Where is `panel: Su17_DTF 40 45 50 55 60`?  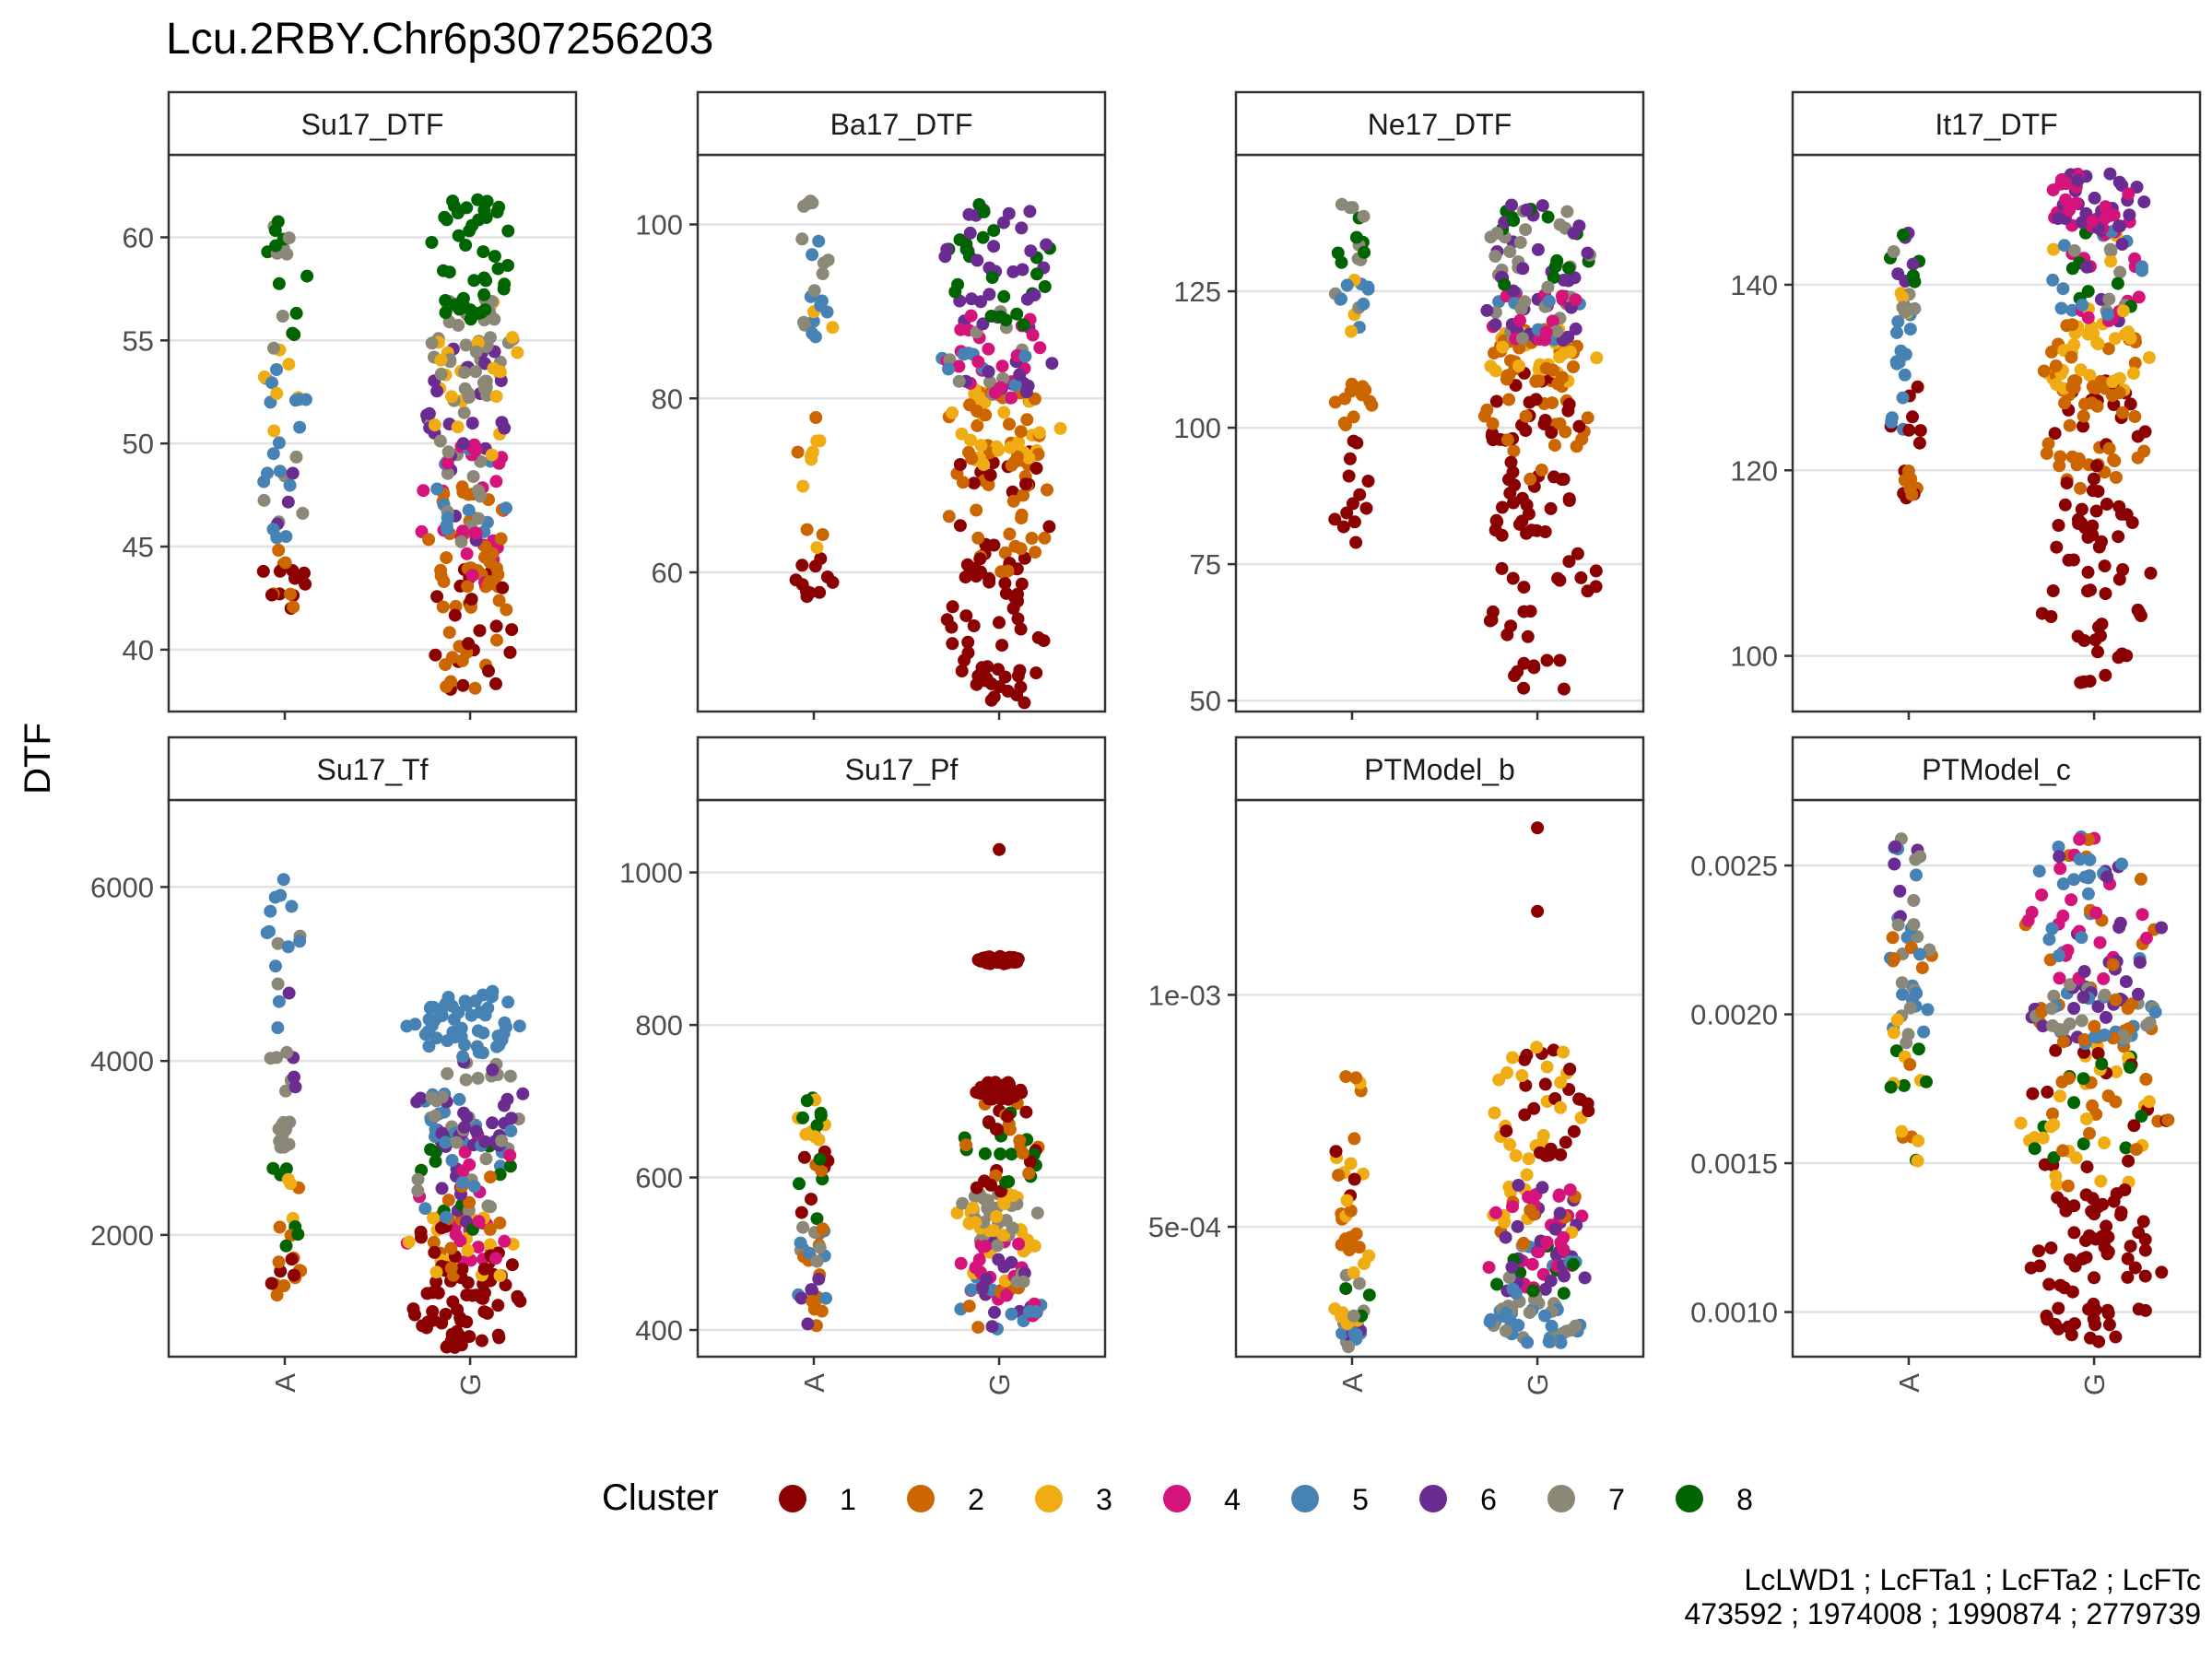
panel: Su17_DTF 40 45 50 55 60 is located at coordinates (350, 405).